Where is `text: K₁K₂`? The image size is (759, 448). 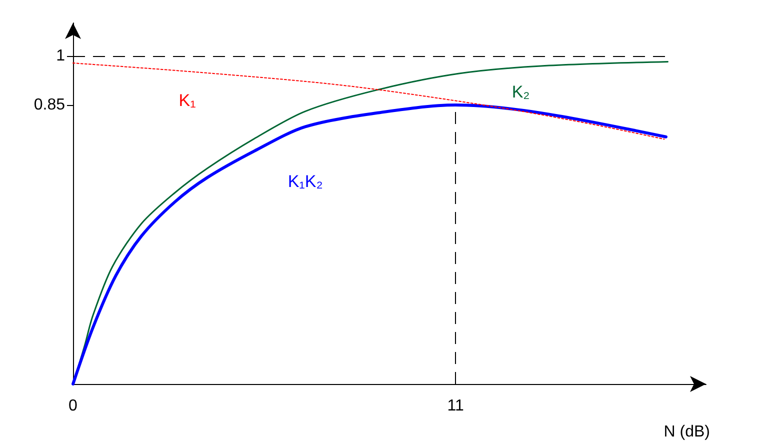 text: K₁K₂ is located at coordinates (305, 182).